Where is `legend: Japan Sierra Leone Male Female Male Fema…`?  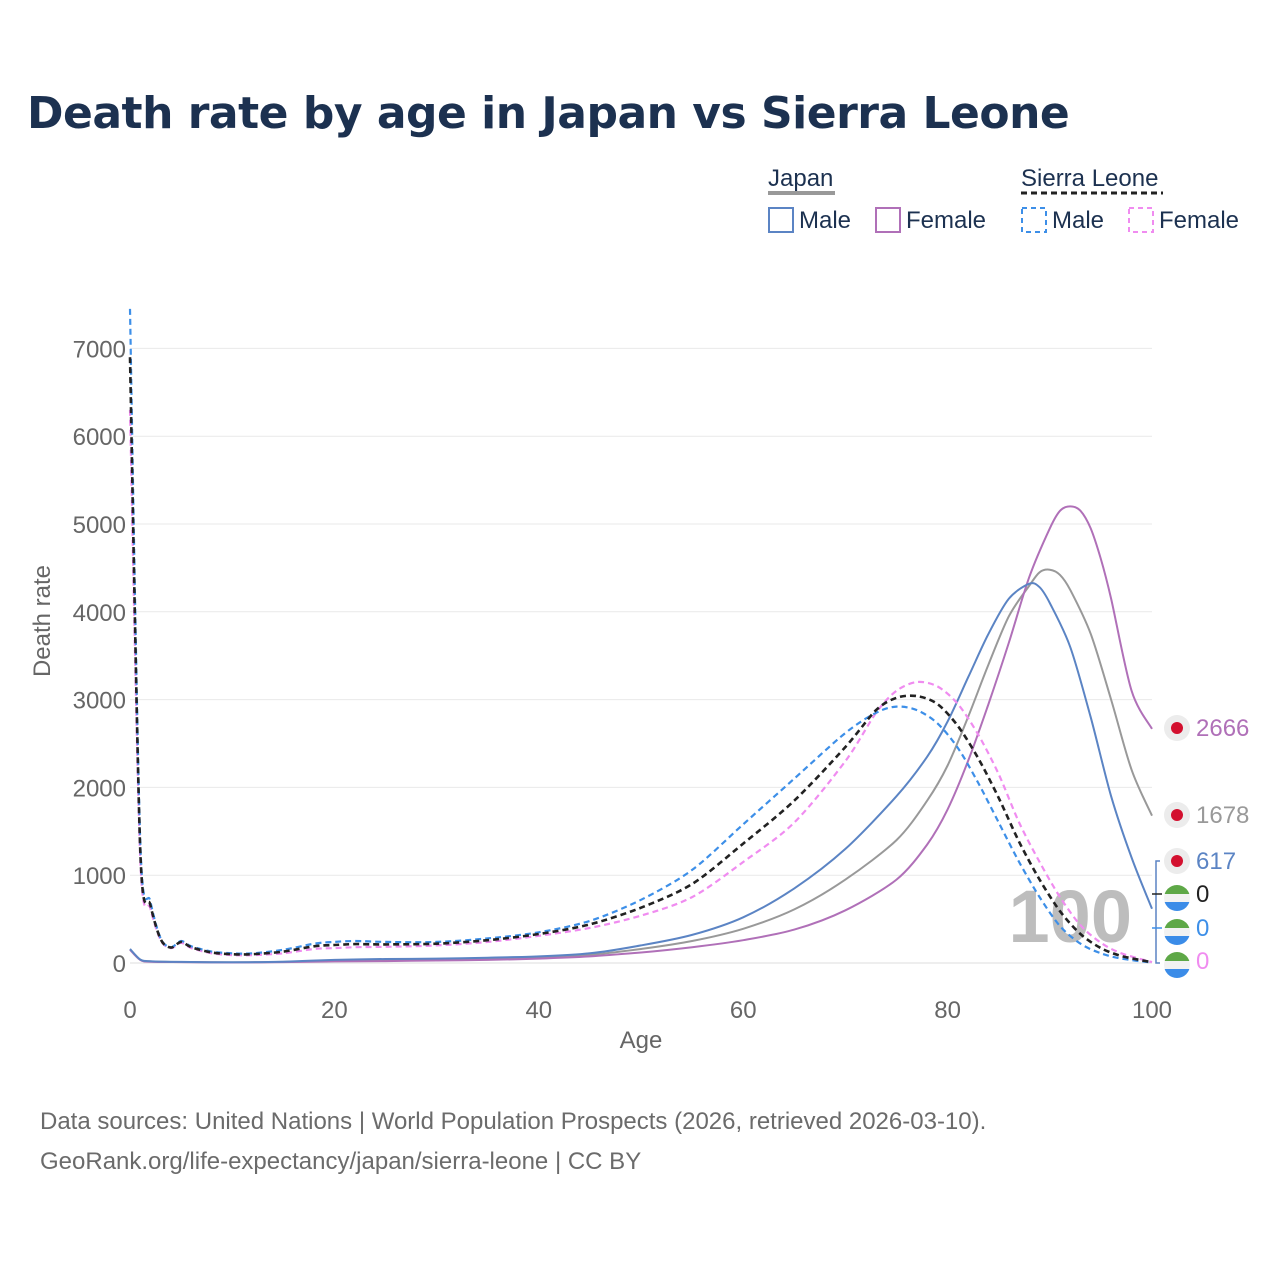 legend: Japan Sierra Leone Male Female Male Fema… is located at coordinates (1003, 199).